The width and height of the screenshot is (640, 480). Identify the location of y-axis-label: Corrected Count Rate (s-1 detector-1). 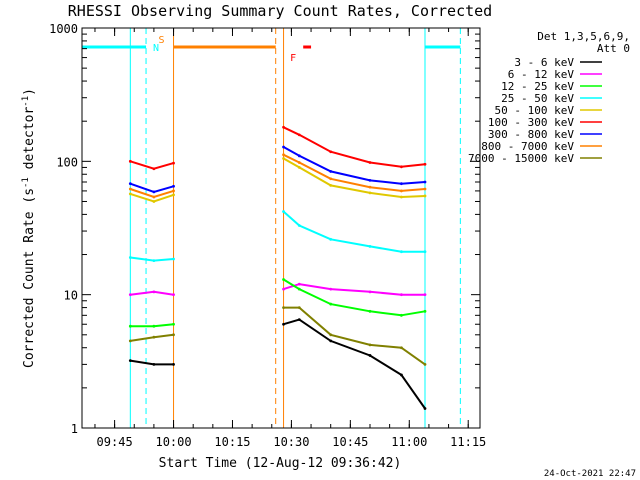
(29, 228).